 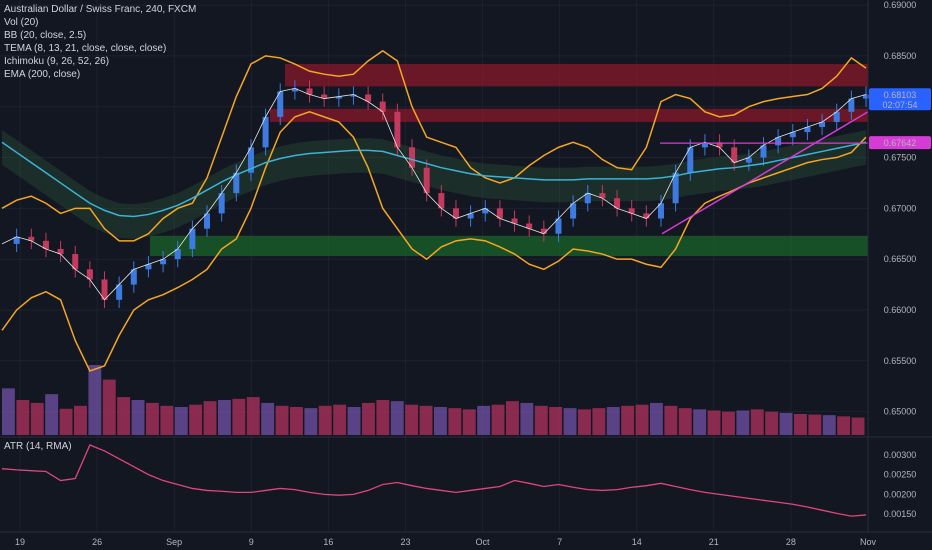 I want to click on time-tick-label: 19, so click(x=20, y=542).